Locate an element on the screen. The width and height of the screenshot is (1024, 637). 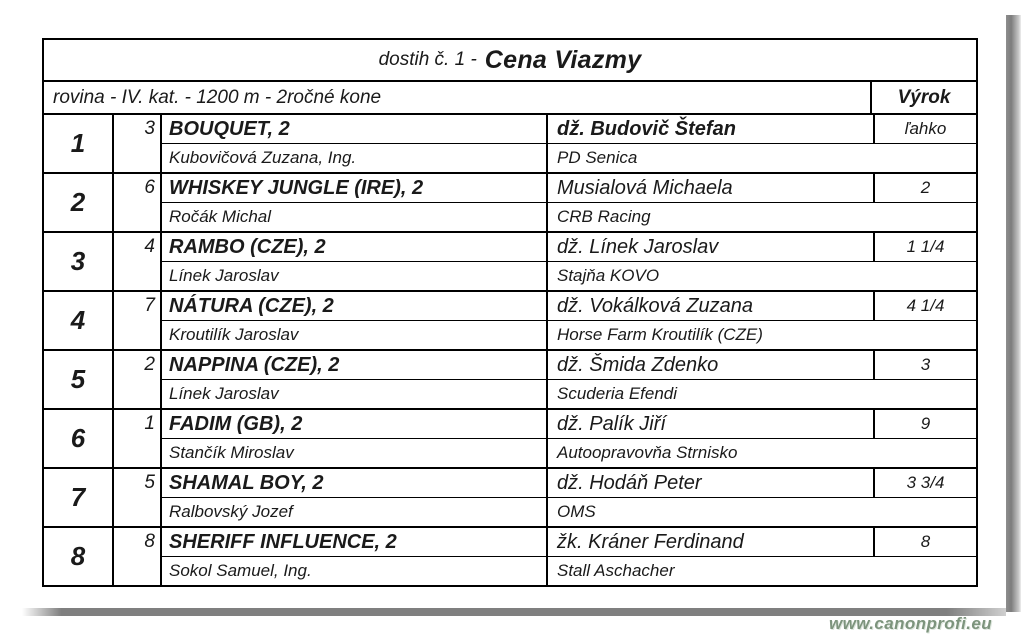
finish-position: 1 is located at coordinates (79, 143).